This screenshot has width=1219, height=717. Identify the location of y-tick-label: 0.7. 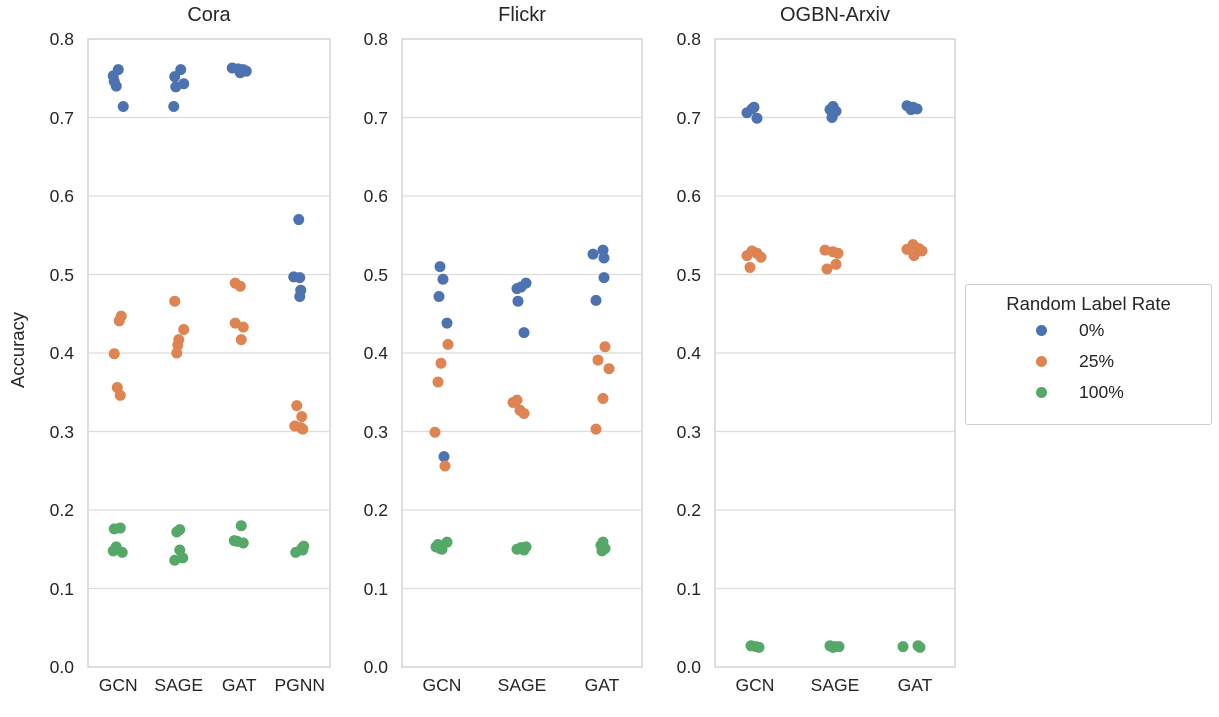
(688, 117).